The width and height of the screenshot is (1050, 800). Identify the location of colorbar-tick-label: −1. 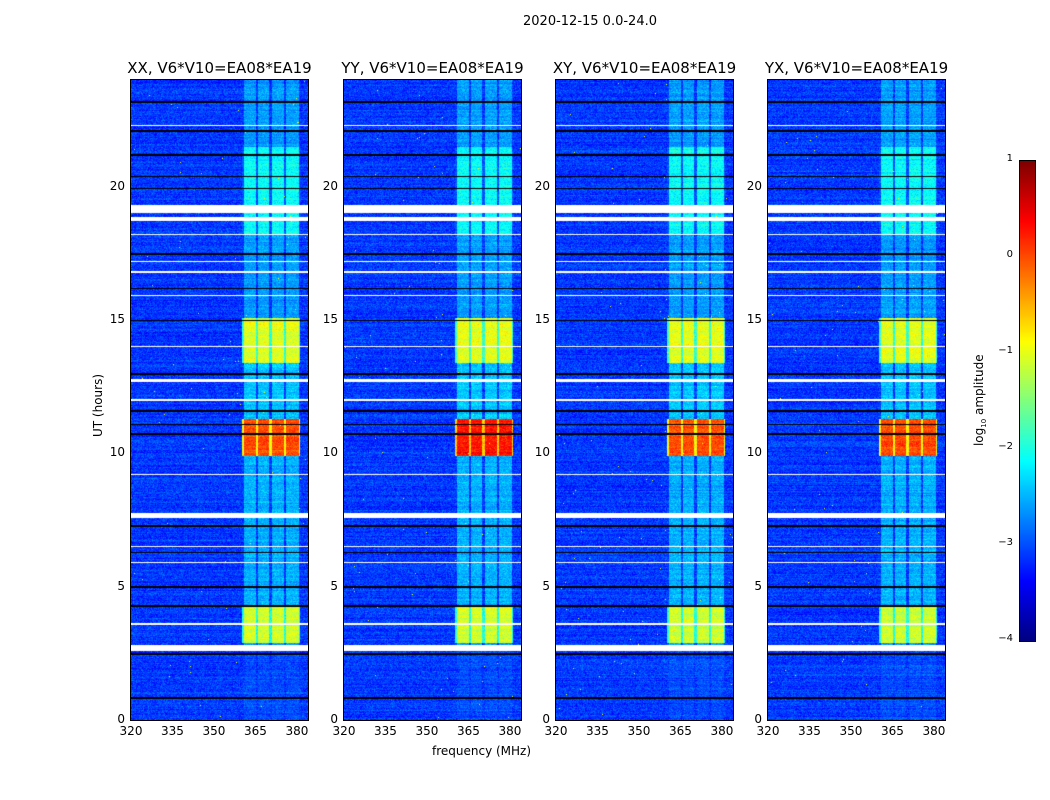
(1005, 350).